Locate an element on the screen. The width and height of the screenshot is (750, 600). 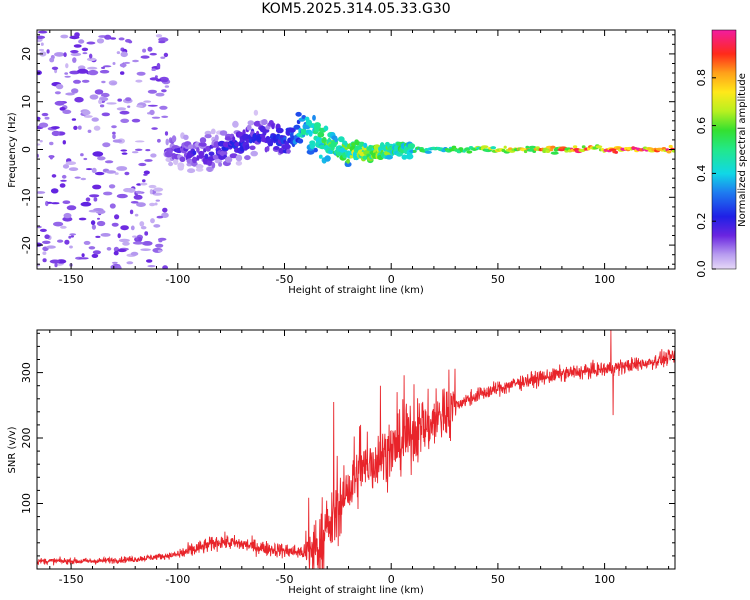
colorbar-tick-label: 0.6 is located at coordinates (701, 126).